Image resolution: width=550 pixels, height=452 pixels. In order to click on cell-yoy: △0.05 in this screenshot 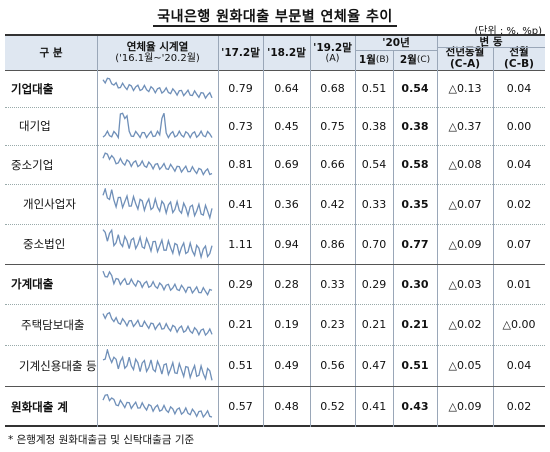, I will do `click(465, 365)`.